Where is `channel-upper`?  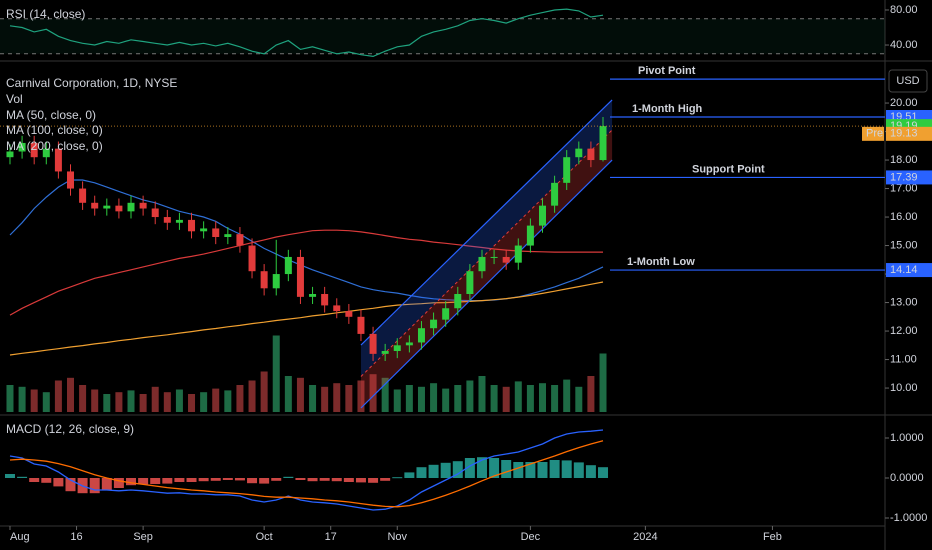 channel-upper is located at coordinates (486, 238).